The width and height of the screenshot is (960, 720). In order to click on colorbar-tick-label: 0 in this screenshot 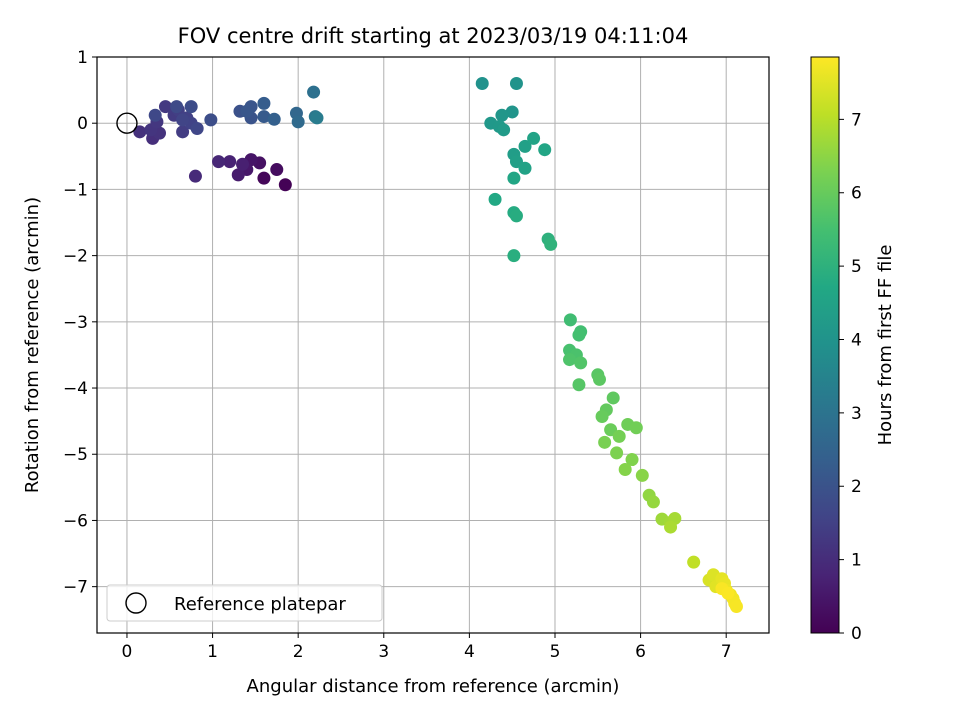, I will do `click(856, 634)`.